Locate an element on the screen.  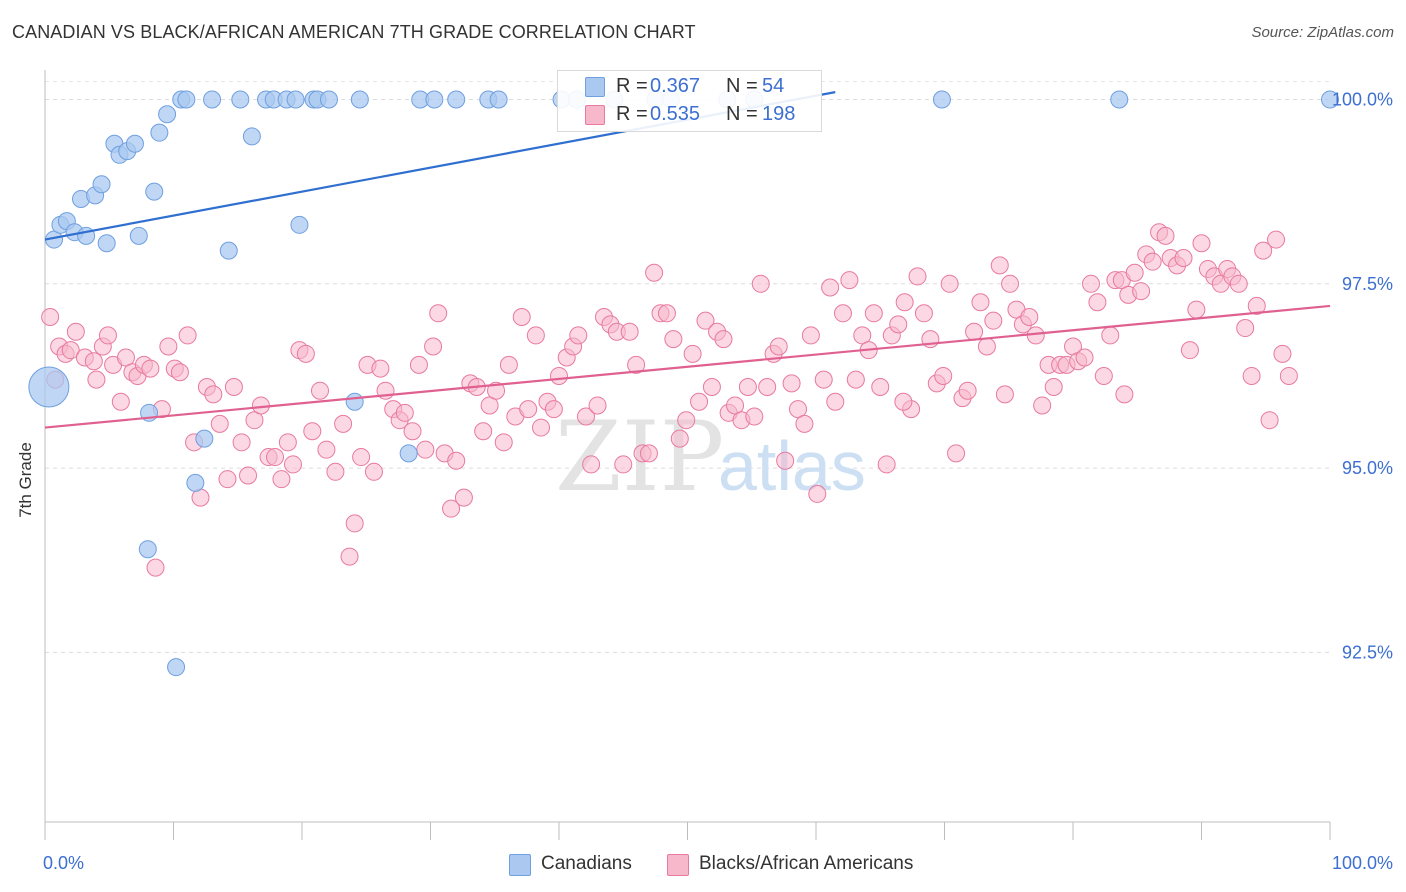
stats-row-canadians: R = 0.367 N = 54 is located at coordinates (689, 86).